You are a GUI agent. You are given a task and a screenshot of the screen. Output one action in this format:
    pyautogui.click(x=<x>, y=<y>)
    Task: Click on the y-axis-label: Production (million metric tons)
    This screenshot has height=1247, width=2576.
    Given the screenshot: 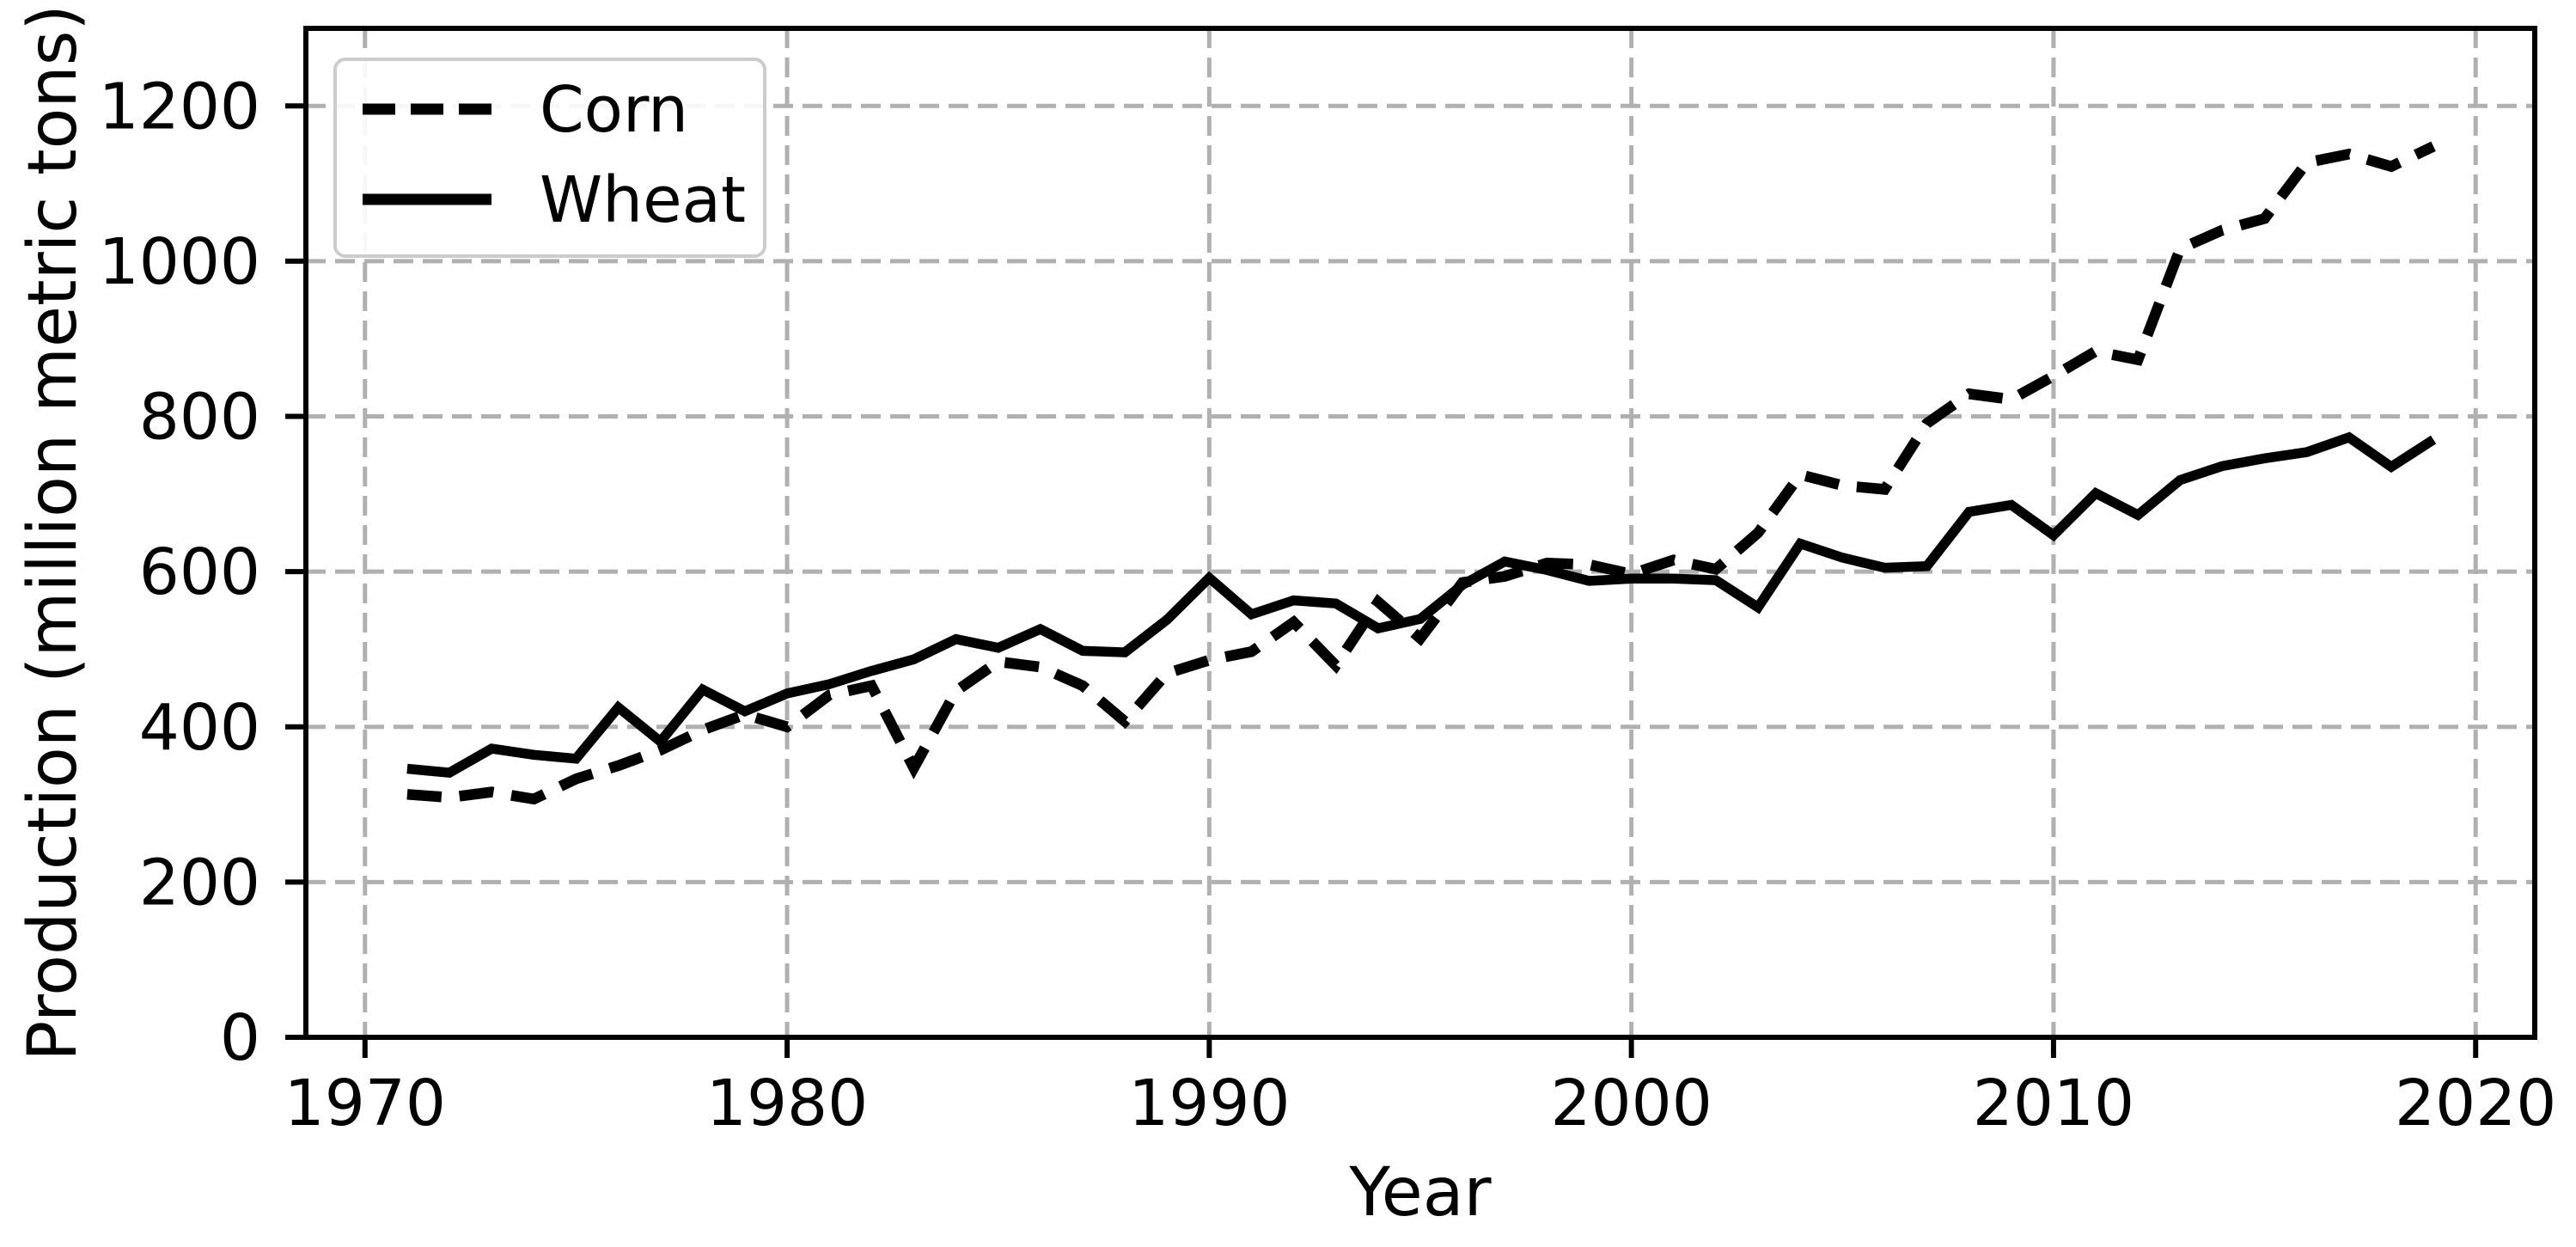 What is the action you would take?
    pyautogui.click(x=53, y=532)
    